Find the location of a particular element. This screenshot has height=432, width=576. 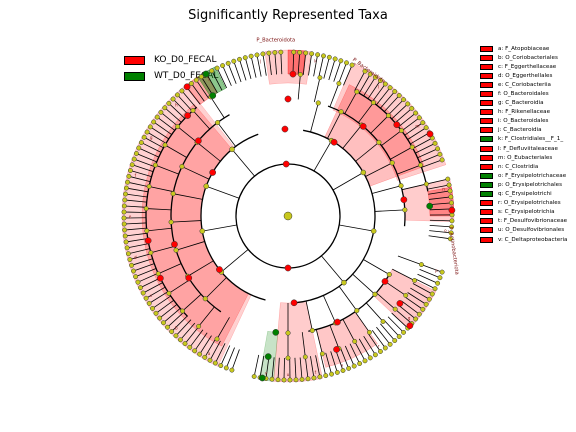

biomarker-label: k: F_Clostridiales__F_1_ is located at coordinates (531, 139).